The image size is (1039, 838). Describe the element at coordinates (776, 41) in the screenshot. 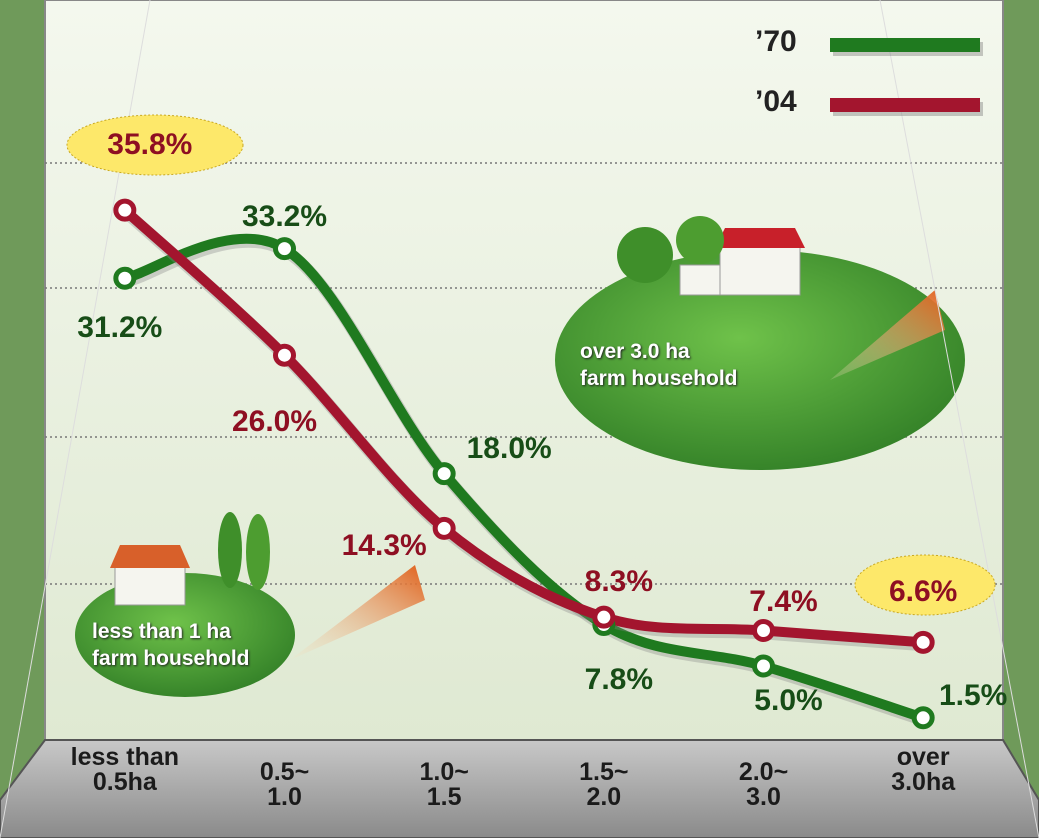

I see `legend-label: ’70` at that location.